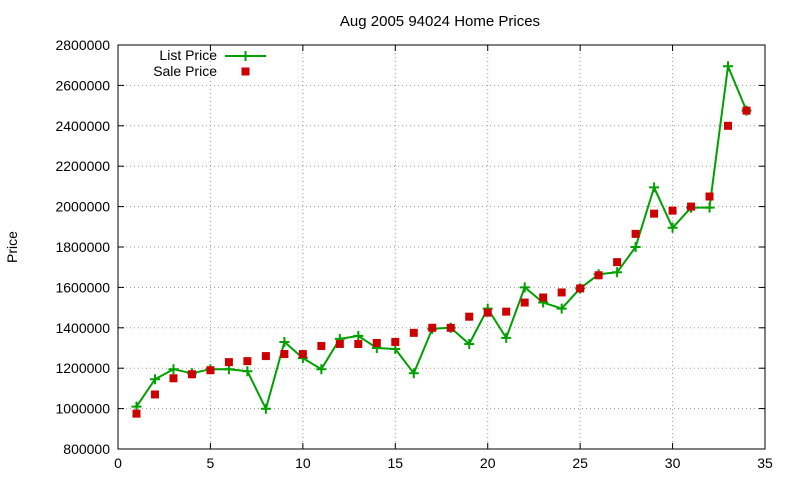 The height and width of the screenshot is (480, 800). Describe the element at coordinates (82, 328) in the screenshot. I see `y-tick-label: 1400000` at that location.